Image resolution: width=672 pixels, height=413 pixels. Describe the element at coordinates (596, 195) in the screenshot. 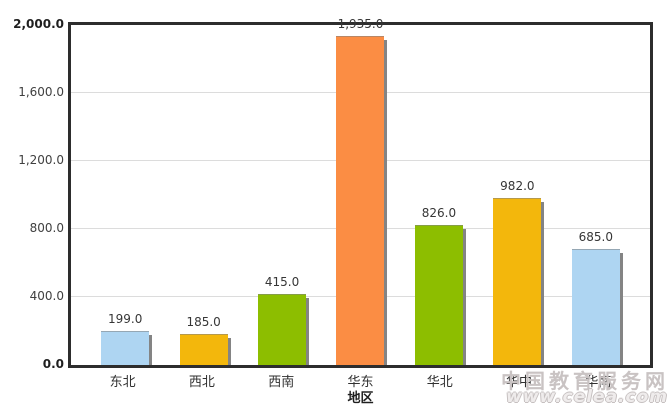

I see `bar-slot: 685.0` at that location.